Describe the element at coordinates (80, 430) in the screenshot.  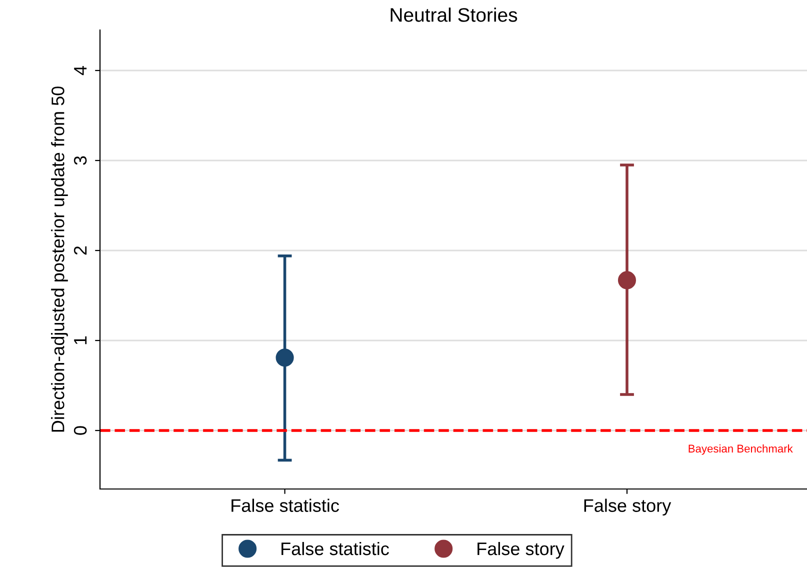
I see `y-tick-label: 0` at that location.